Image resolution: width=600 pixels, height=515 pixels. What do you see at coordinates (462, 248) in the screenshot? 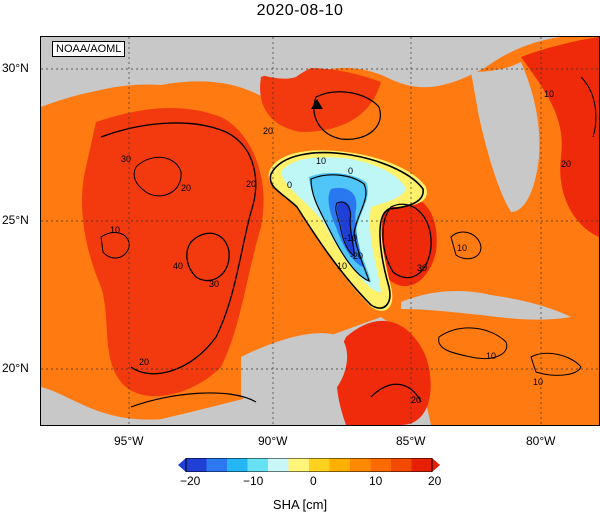
I see `contour-label-10-straits: 10` at bounding box center [462, 248].